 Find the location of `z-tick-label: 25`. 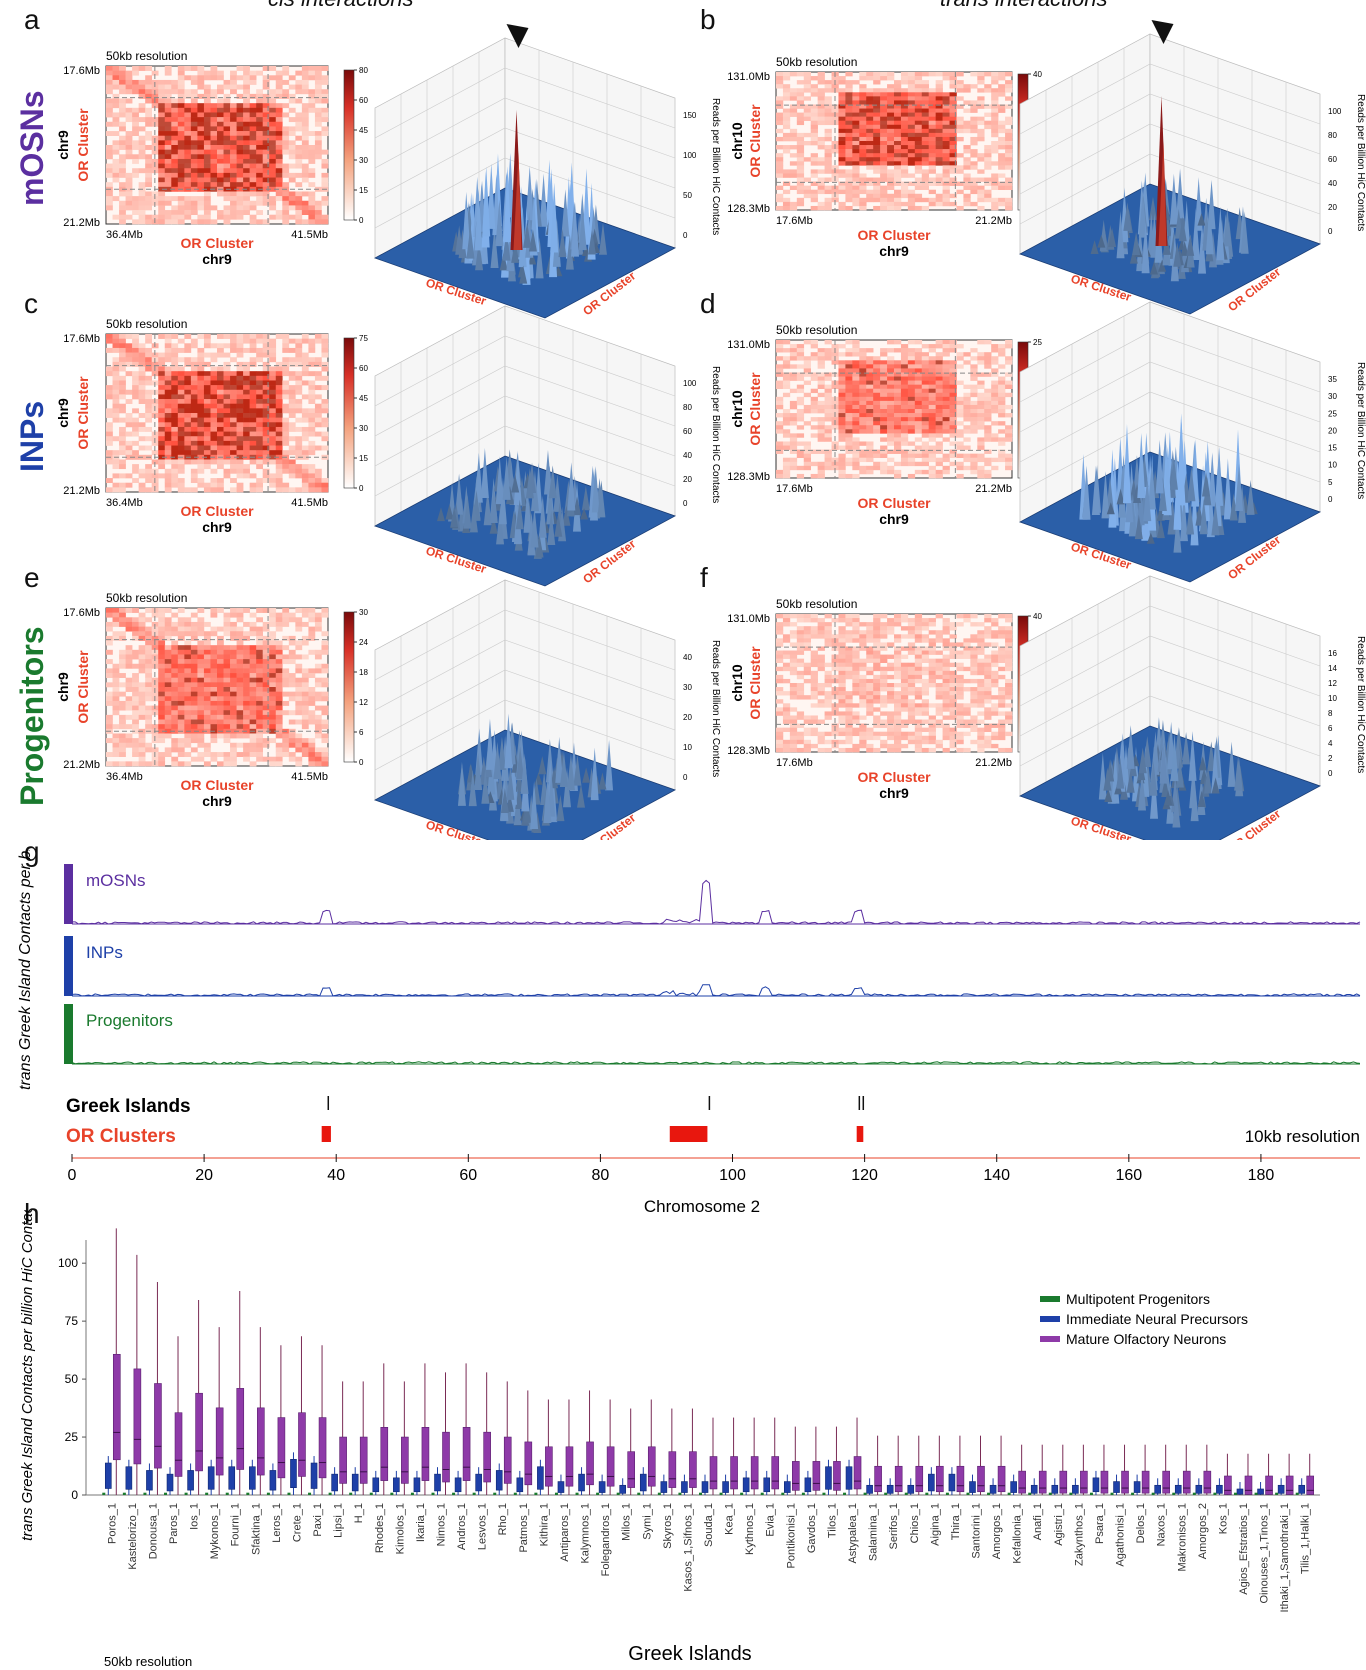

z-tick-label: 25 is located at coordinates (1332, 413).